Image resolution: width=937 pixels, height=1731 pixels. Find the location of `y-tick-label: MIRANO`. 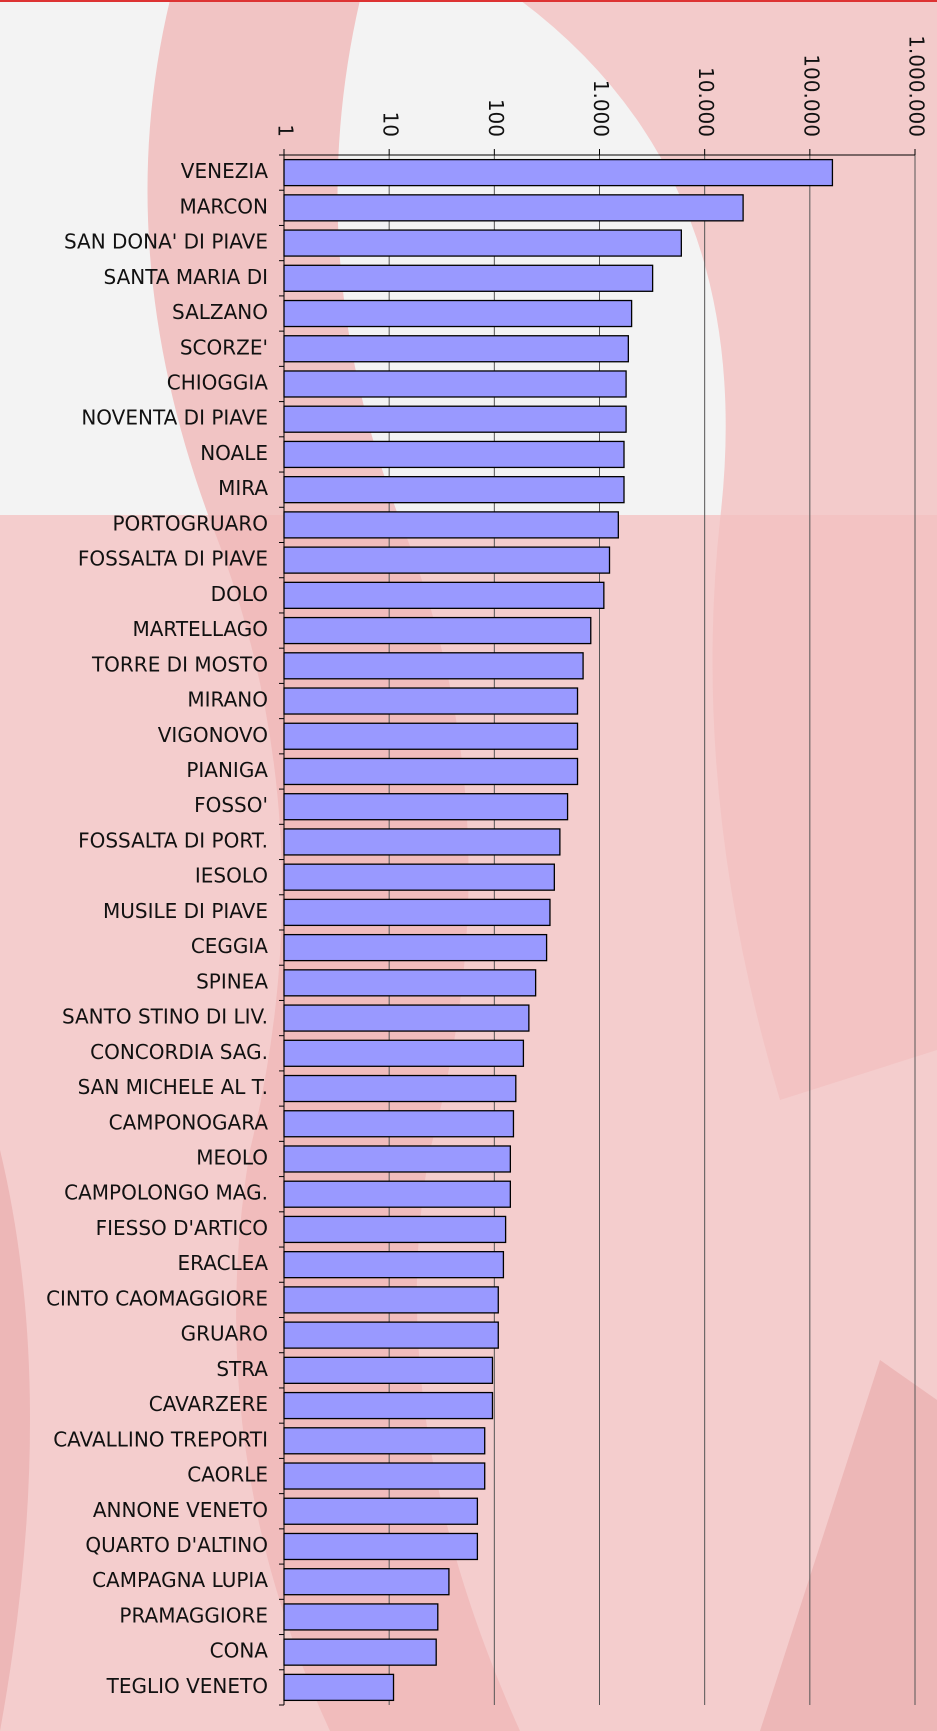

y-tick-label: MIRANO is located at coordinates (227, 700).